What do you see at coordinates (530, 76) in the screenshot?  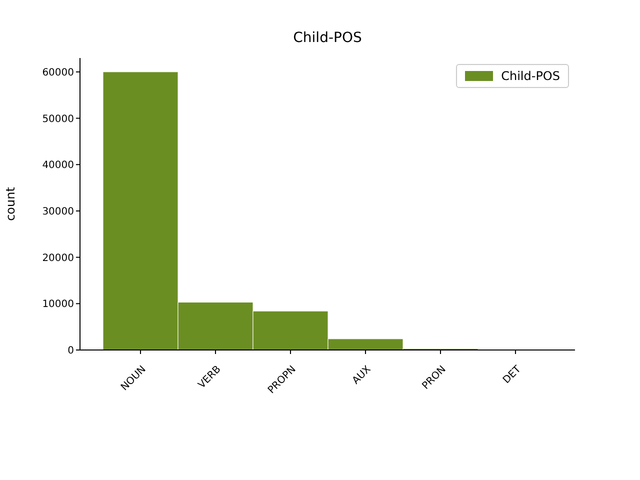 I see `legend-label: Child-POS` at bounding box center [530, 76].